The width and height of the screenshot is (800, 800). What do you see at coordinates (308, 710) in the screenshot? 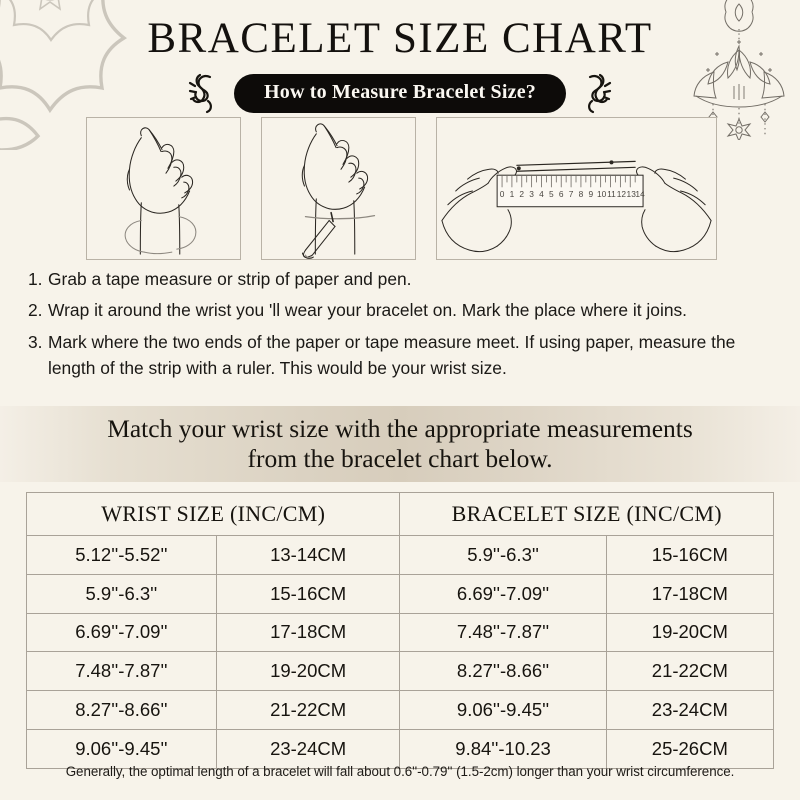
I see `cell-wrist-cm: 21-22CM` at bounding box center [308, 710].